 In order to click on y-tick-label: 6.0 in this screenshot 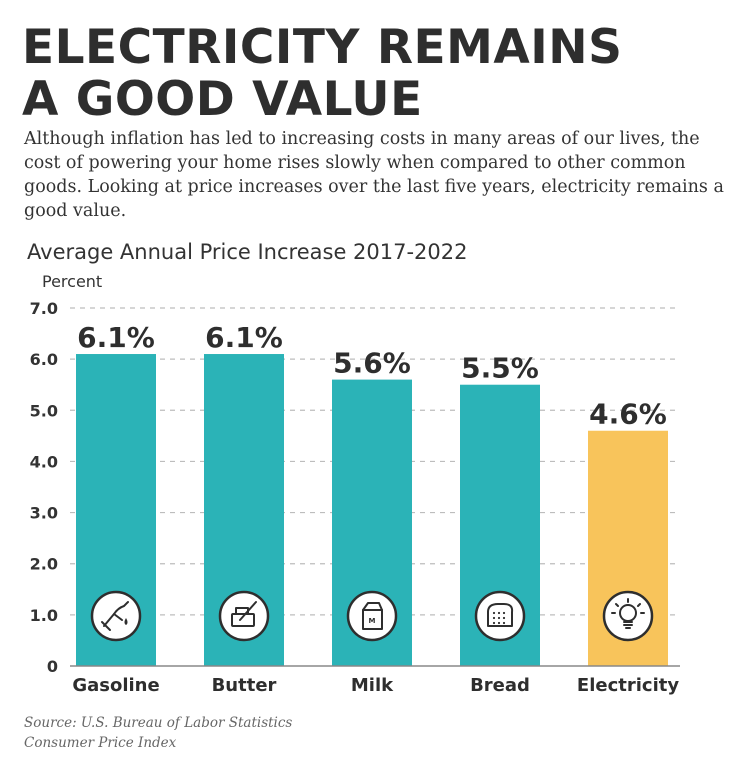, I will do `click(44, 359)`.